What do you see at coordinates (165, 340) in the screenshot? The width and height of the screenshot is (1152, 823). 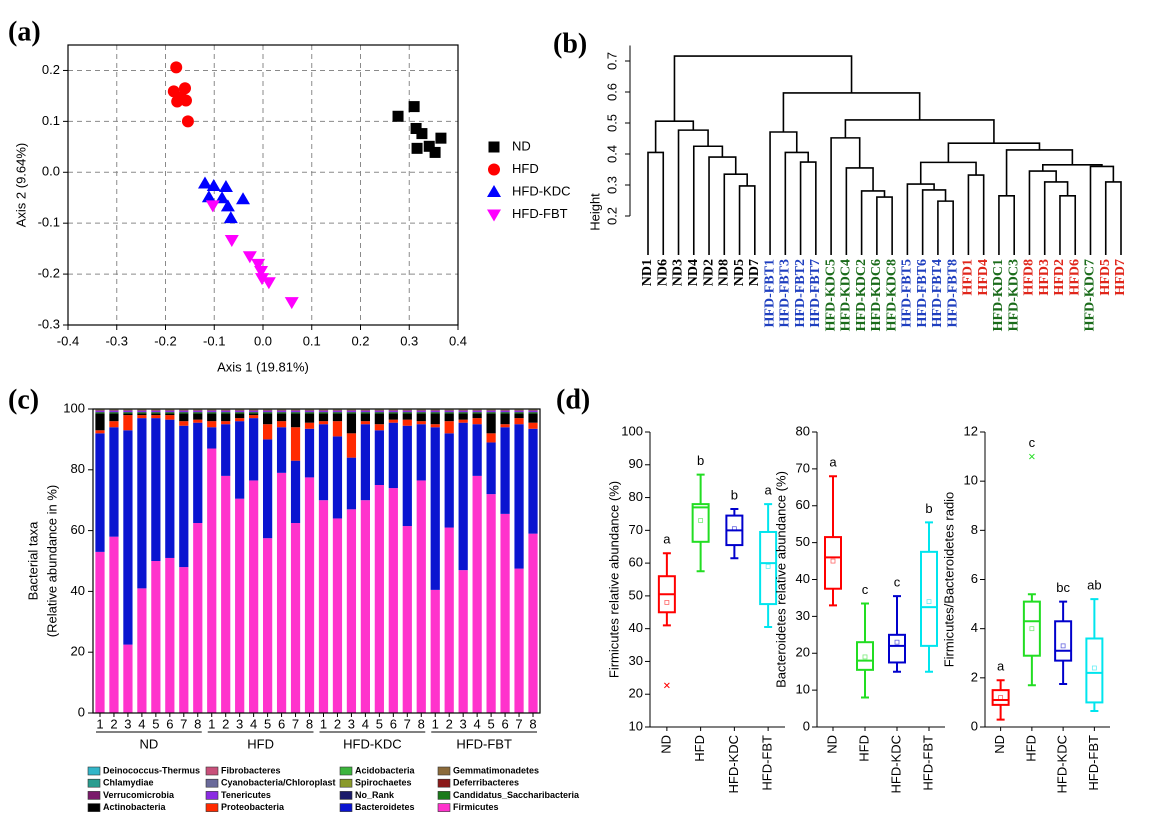 I see `x-tick-label: -0.2` at bounding box center [165, 340].